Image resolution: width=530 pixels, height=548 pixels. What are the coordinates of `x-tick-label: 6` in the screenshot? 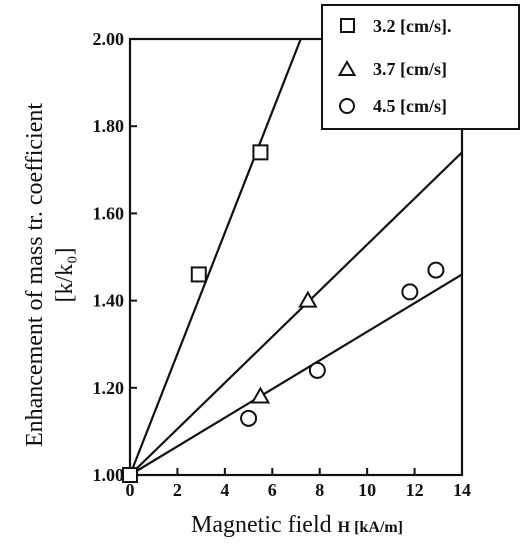 It's located at (272, 490).